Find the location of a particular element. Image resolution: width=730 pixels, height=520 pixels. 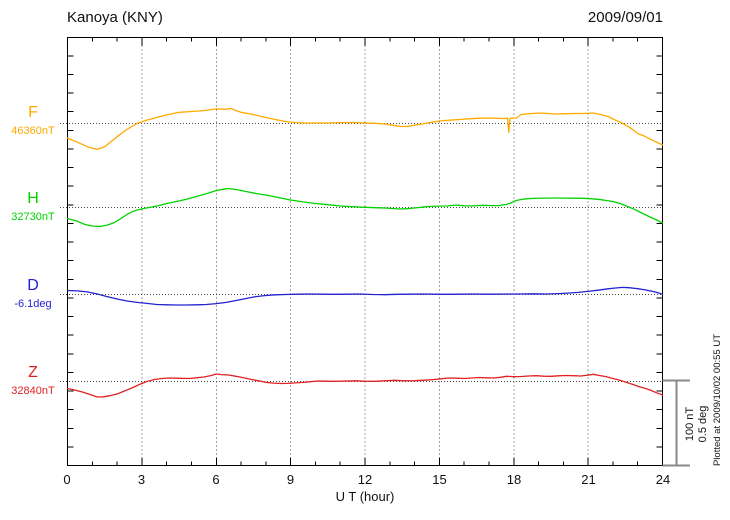

trace-z is located at coordinates (365, 385).